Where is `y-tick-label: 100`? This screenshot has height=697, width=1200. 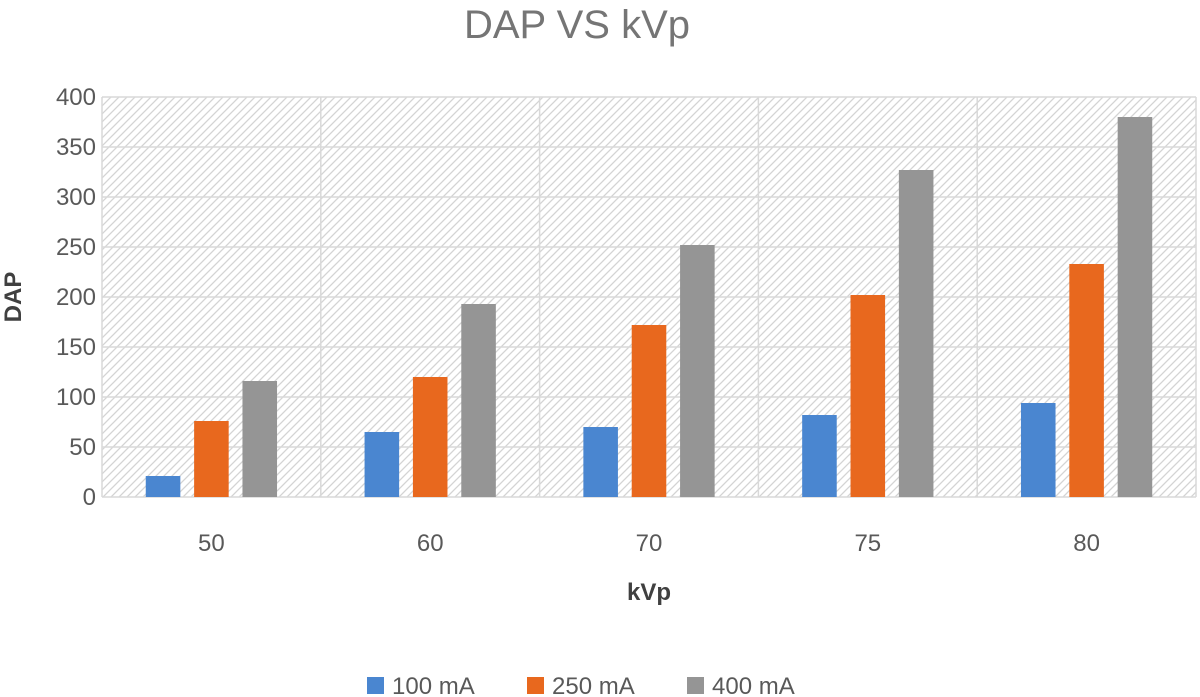
y-tick-label: 100 is located at coordinates (76, 397).